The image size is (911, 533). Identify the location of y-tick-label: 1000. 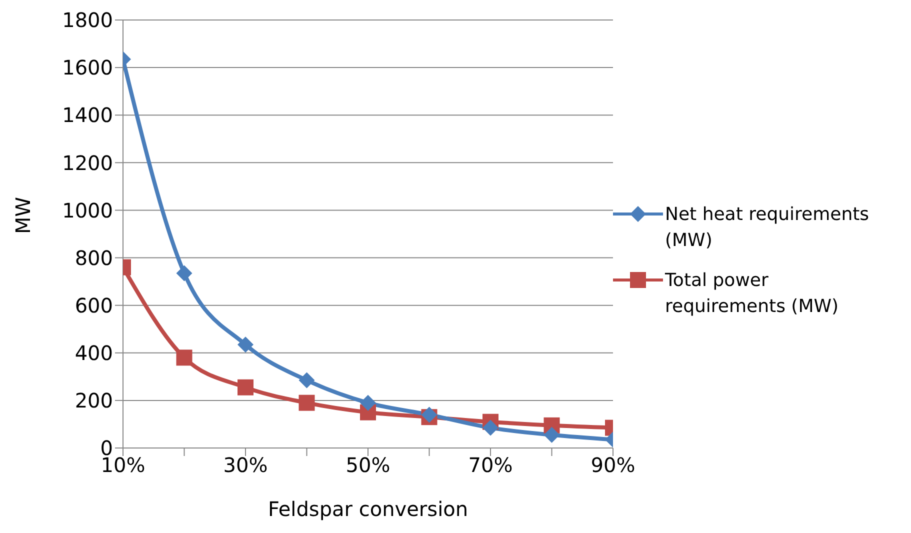
(87, 210).